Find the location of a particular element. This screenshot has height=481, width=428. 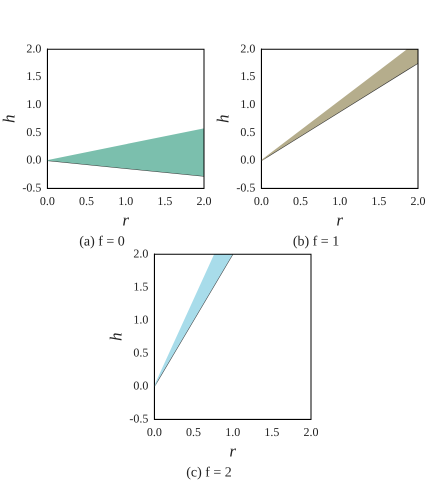

text: (c) f = 2 is located at coordinates (209, 472).